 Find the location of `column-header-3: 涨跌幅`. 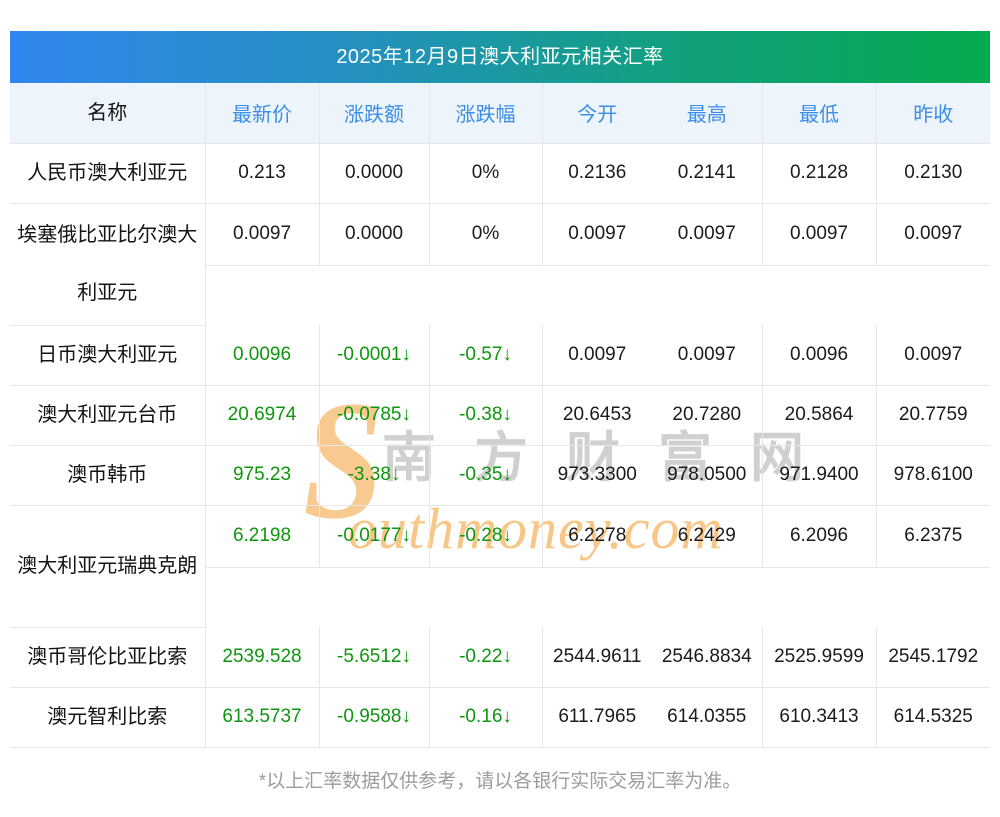

column-header-3: 涨跌幅 is located at coordinates (485, 113).